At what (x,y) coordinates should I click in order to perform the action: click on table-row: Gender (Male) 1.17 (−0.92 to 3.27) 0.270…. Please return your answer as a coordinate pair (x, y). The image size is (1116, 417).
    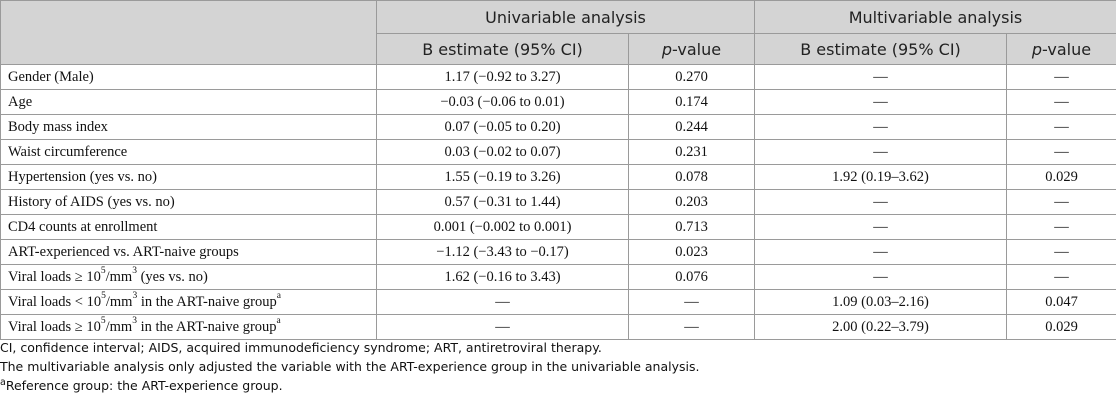
    Looking at the image, I should click on (558, 77).